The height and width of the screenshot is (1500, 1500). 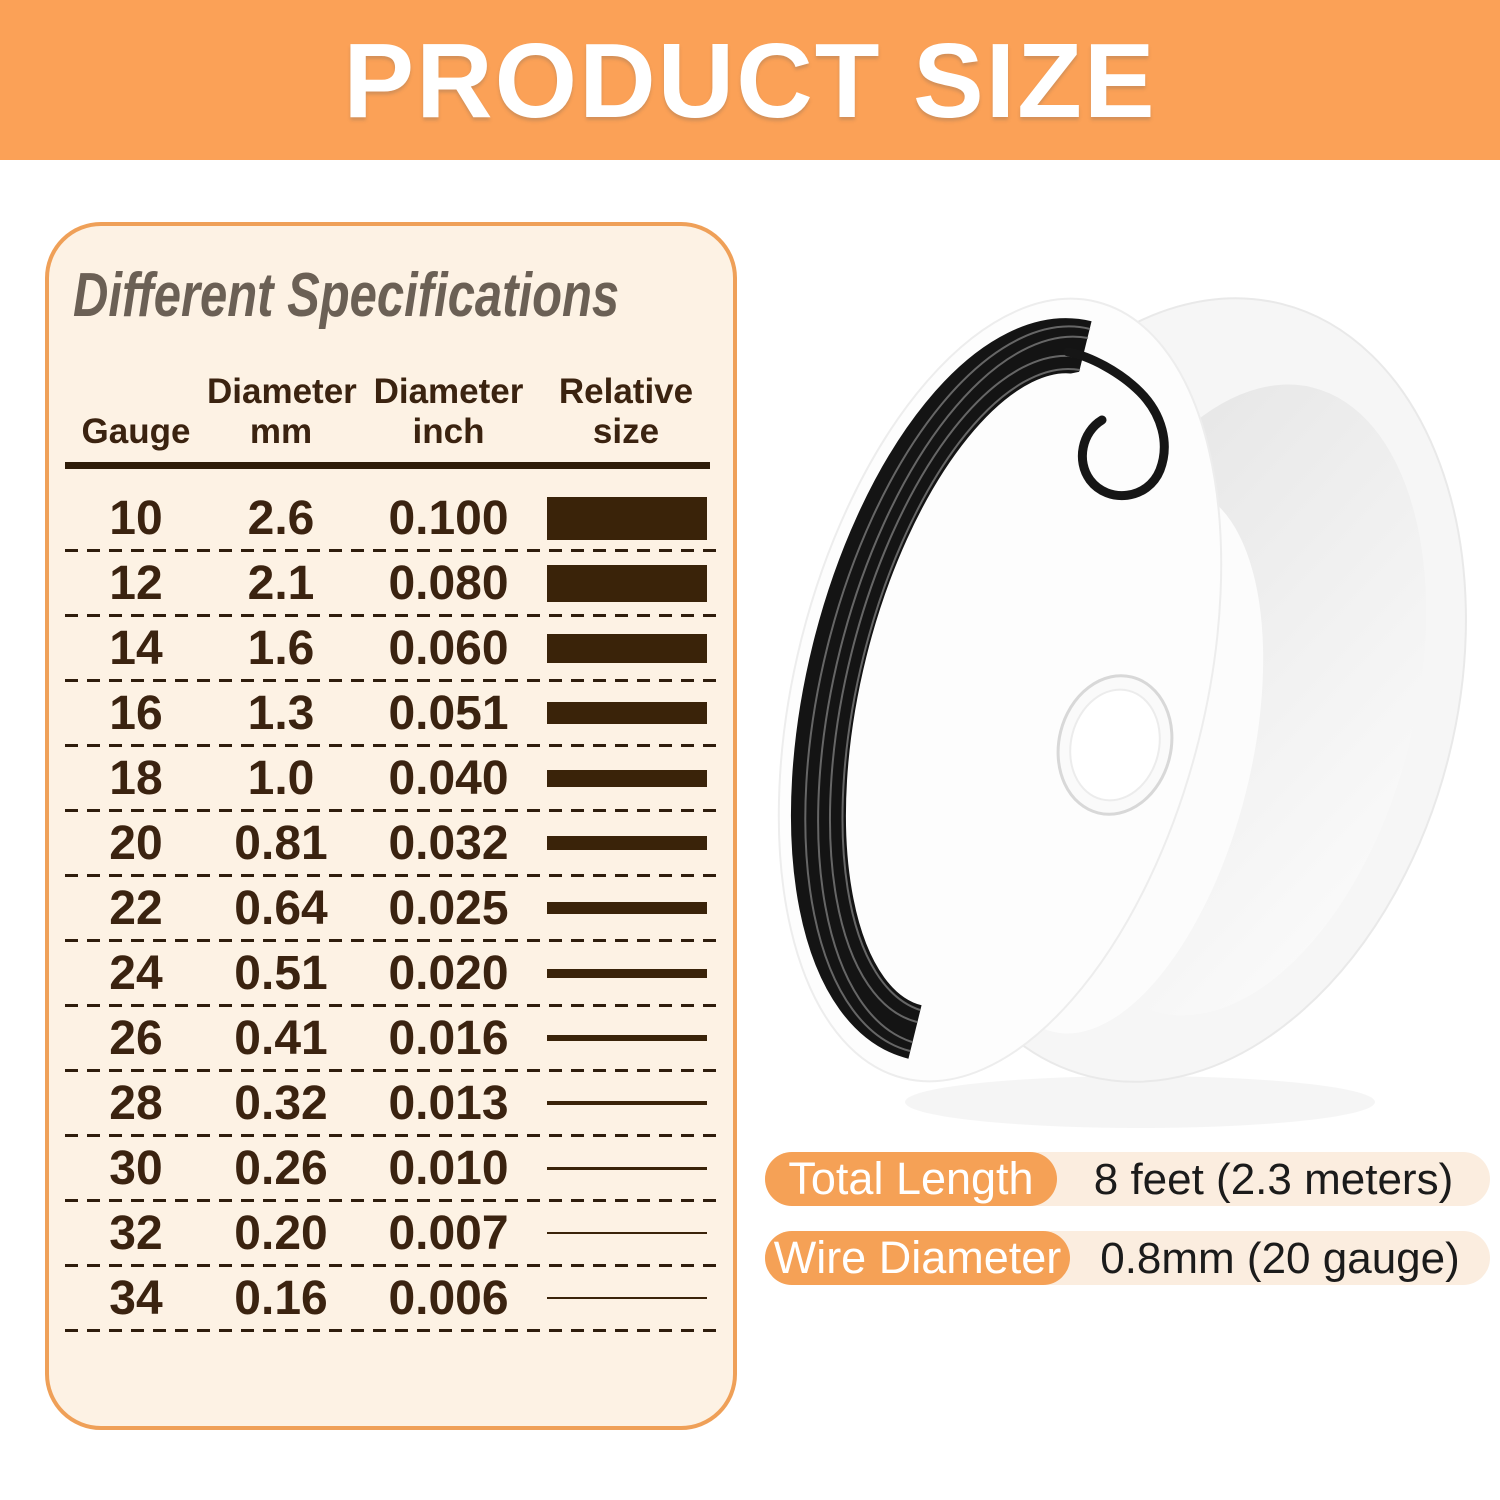 I want to click on mm-cell: 1.0, so click(x=281, y=778).